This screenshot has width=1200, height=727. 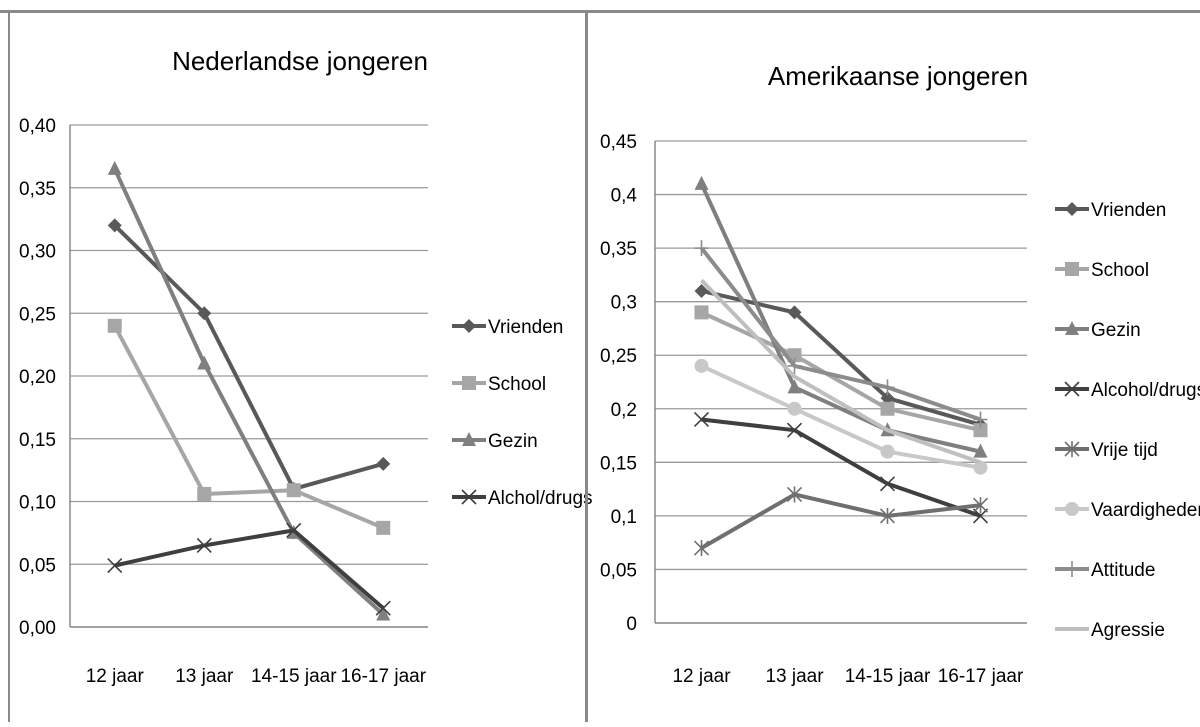 What do you see at coordinates (383, 676) in the screenshot?
I see `x-tick-label: 16-17 jaar` at bounding box center [383, 676].